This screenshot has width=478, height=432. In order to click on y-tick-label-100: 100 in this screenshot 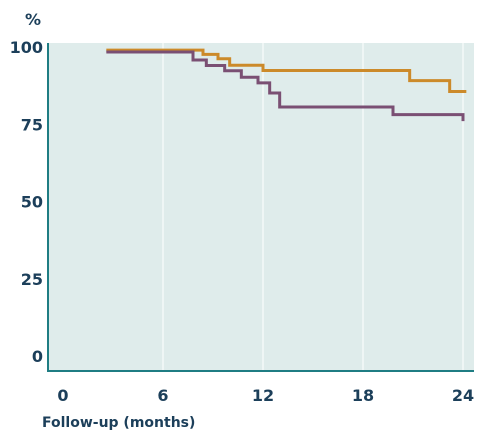, I will do `click(26, 47)`.